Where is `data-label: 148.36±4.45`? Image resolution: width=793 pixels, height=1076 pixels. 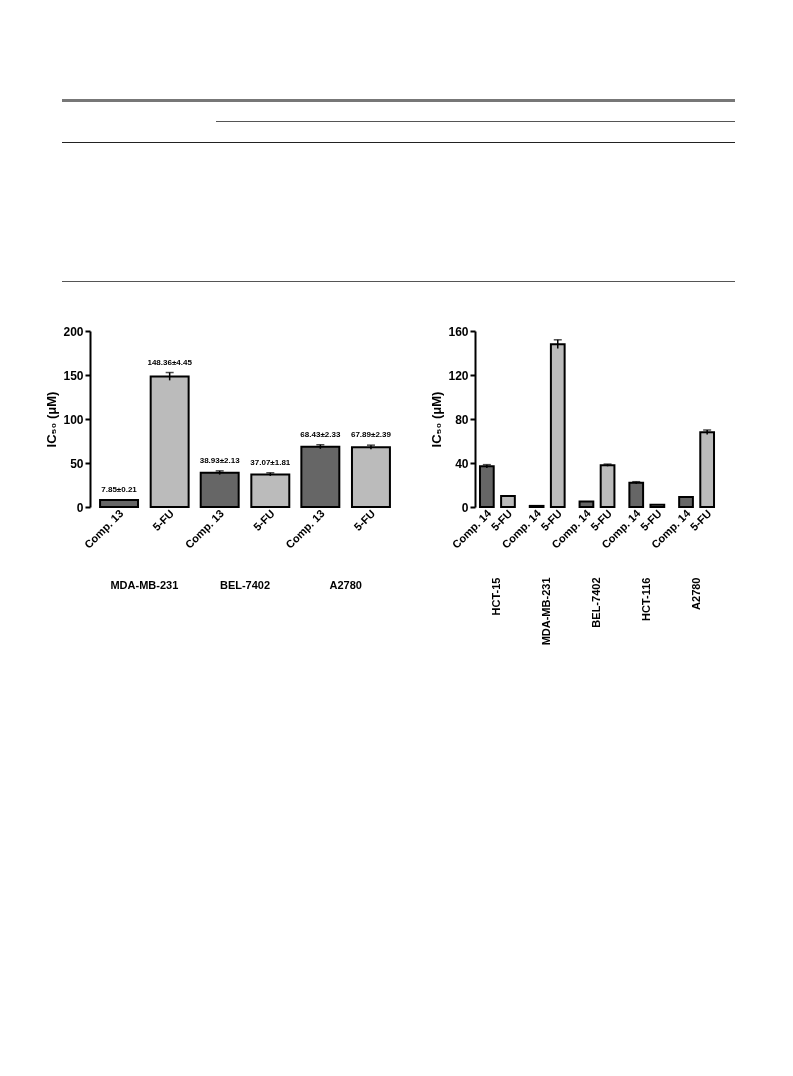
data-label: 148.36±4.45 is located at coordinates (170, 362).